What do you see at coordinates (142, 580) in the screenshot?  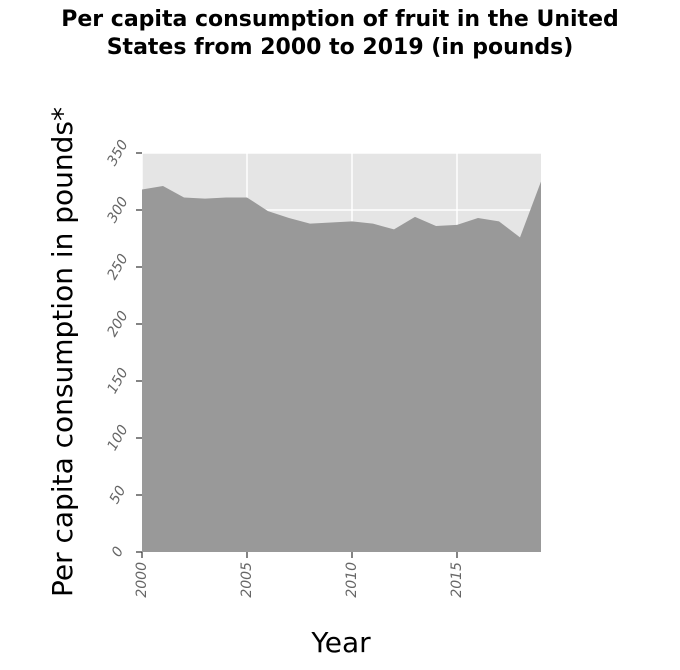 I see `x-tick-label: 2000` at bounding box center [142, 580].